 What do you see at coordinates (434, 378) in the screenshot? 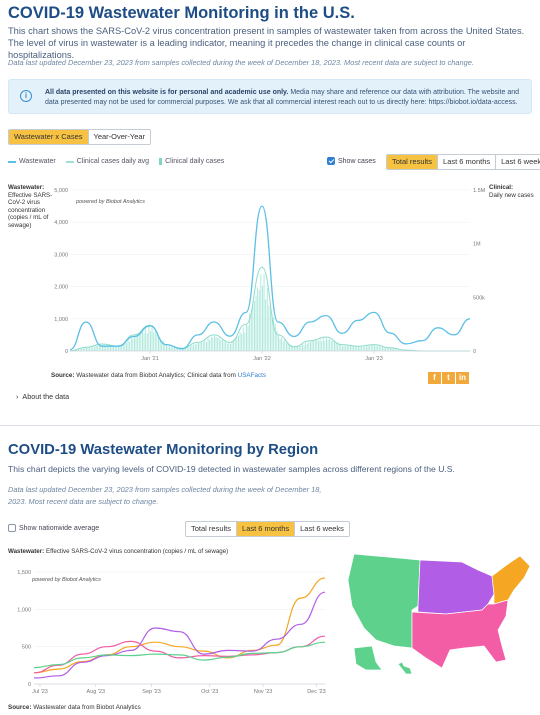
I see `facebook-icon: f` at bounding box center [434, 378].